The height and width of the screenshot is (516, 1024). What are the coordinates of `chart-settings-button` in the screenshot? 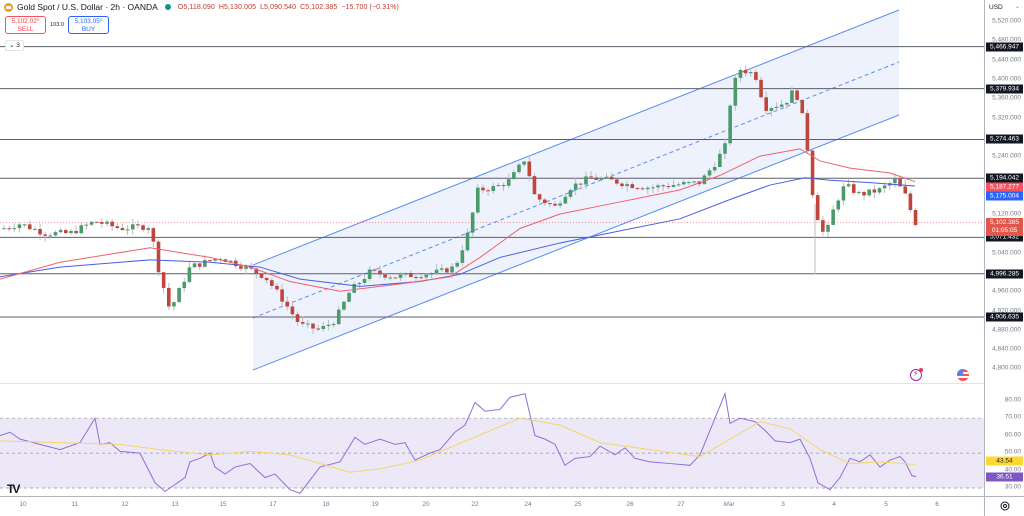 It's located at (1004, 506).